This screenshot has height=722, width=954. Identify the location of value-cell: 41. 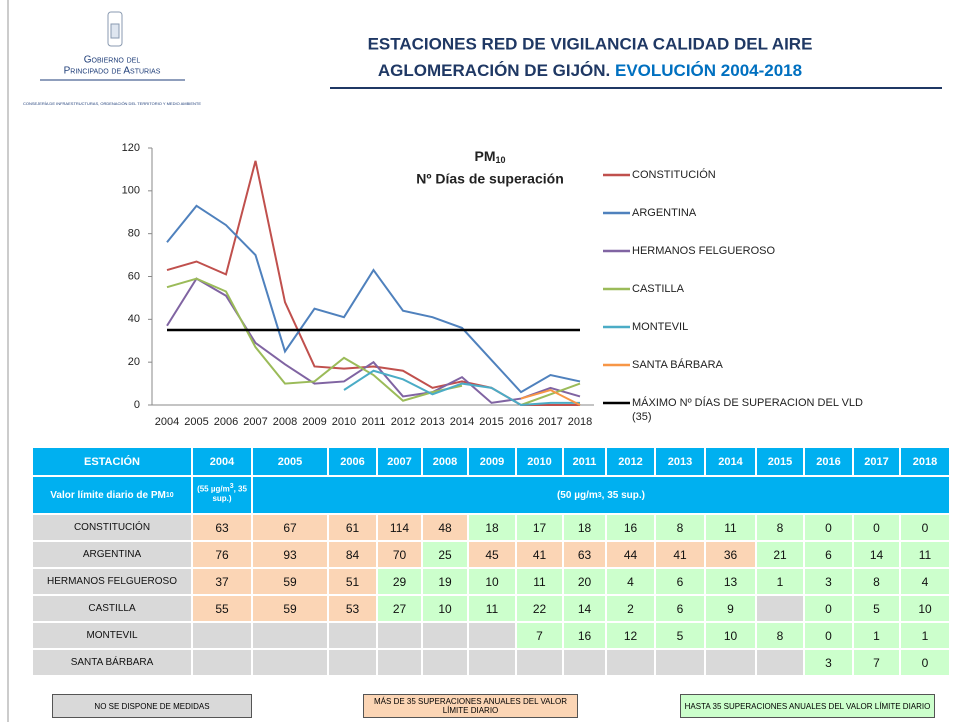
(680, 554).